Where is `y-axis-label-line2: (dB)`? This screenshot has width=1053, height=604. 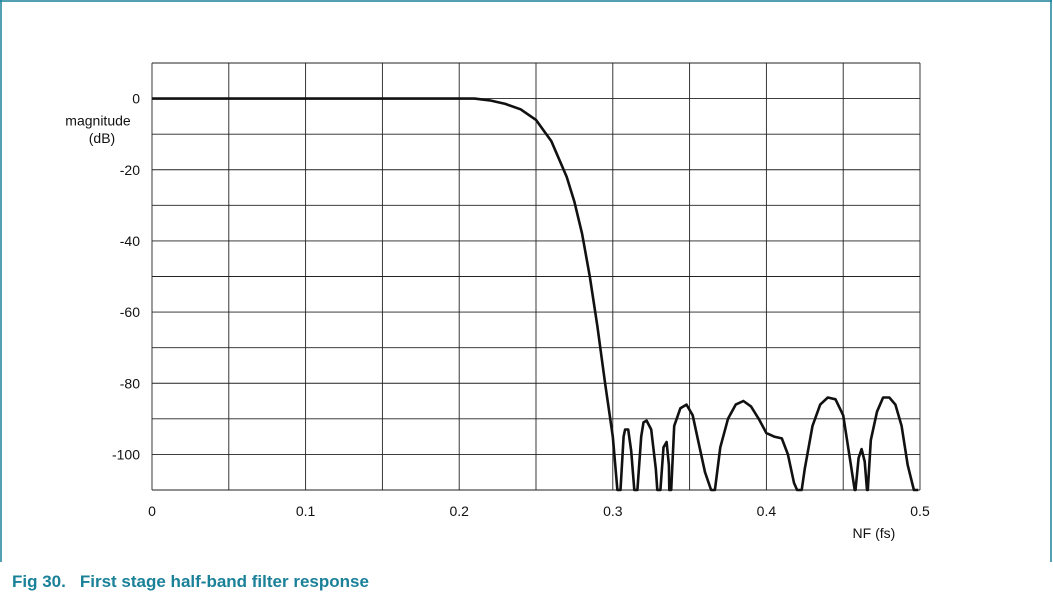 y-axis-label-line2: (dB) is located at coordinates (102, 138).